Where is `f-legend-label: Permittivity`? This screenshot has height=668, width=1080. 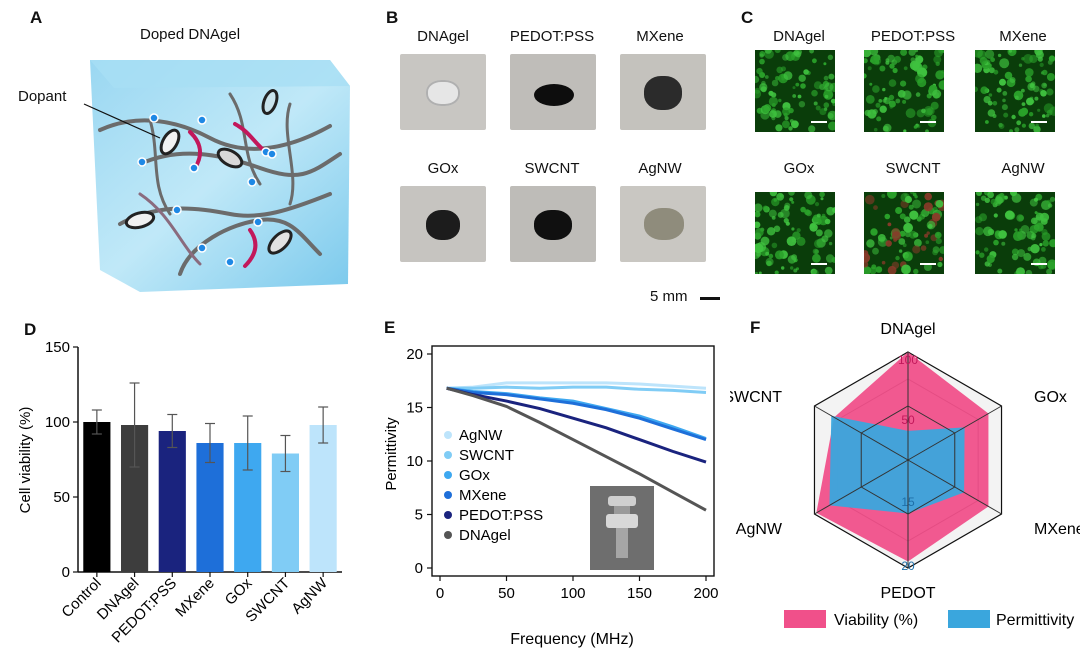 f-legend-label: Permittivity is located at coordinates (1035, 620).